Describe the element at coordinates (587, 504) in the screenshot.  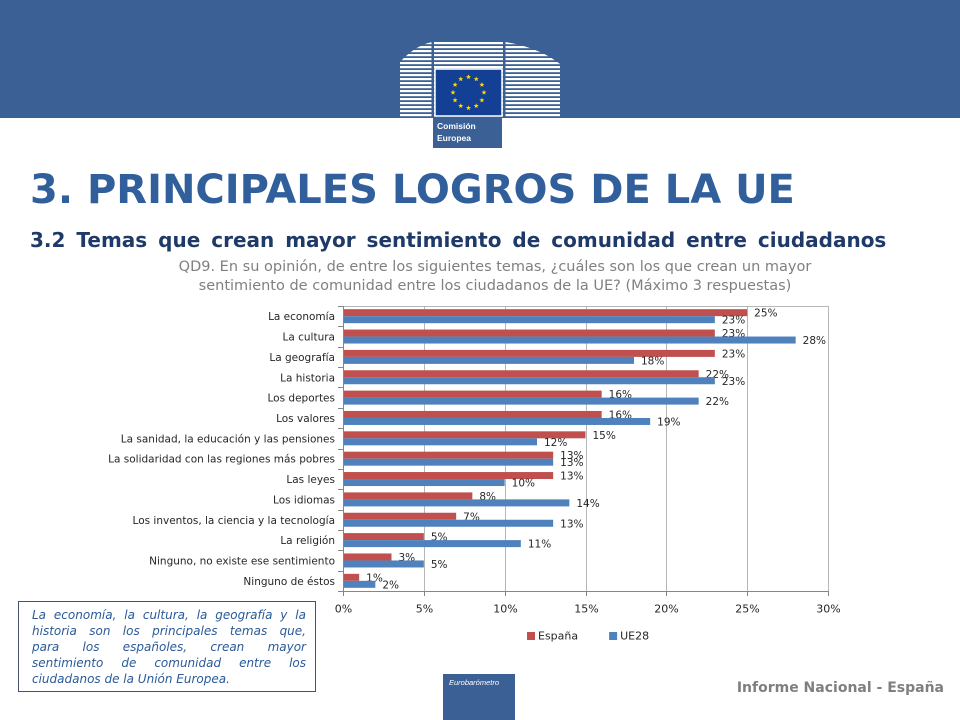
I see `data-label-ue28: 14%` at that location.